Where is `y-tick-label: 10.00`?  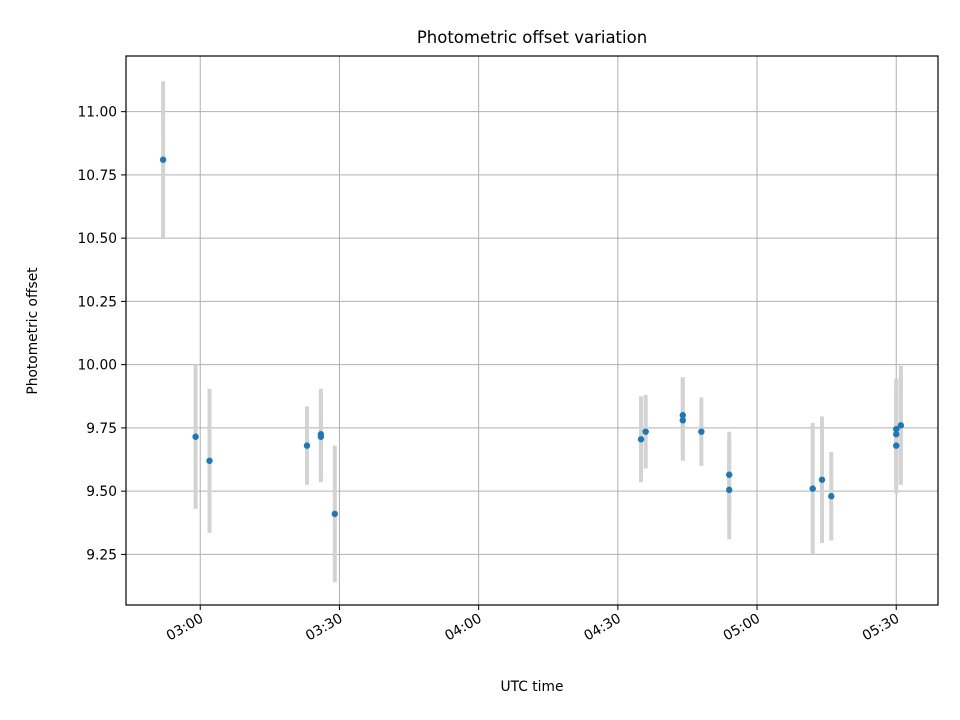 y-tick-label: 10.00 is located at coordinates (98, 366).